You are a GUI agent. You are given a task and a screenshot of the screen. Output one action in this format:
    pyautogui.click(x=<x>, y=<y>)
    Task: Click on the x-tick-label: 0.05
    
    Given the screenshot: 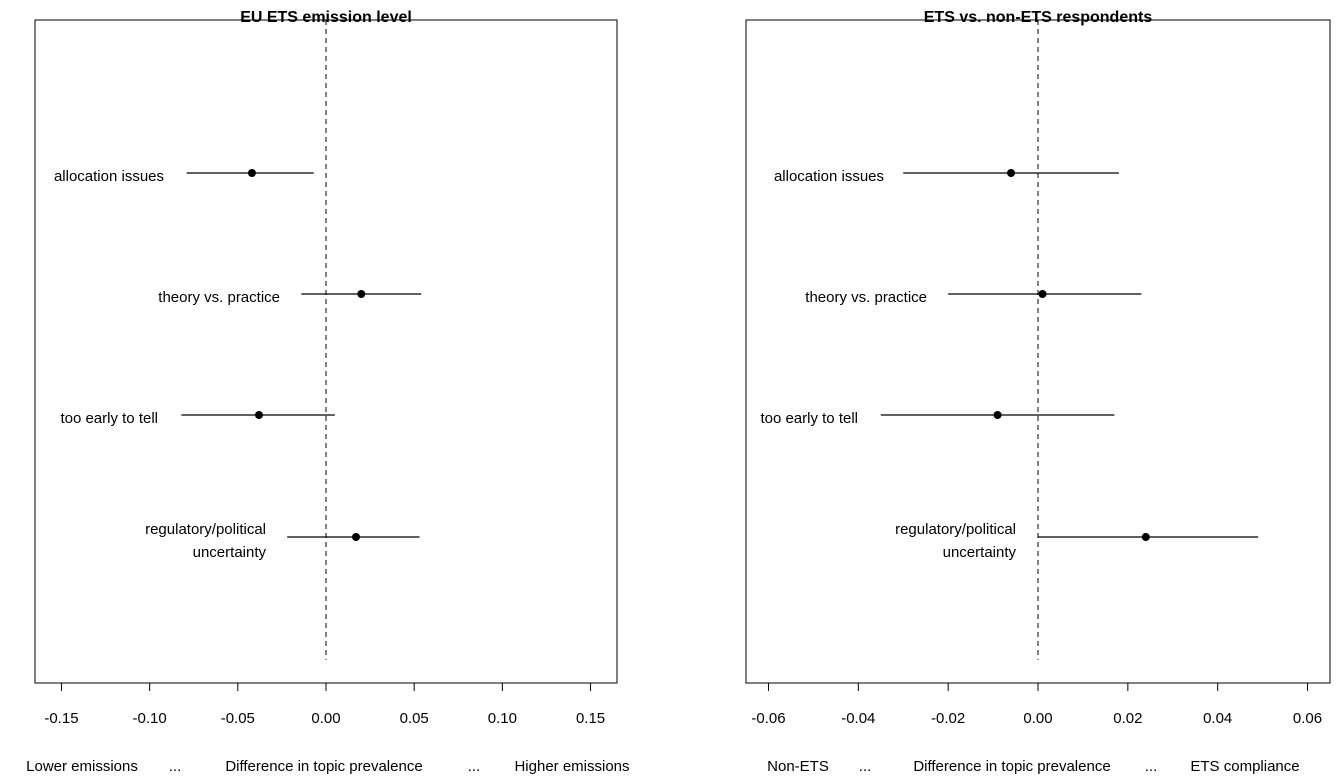 What is the action you would take?
    pyautogui.click(x=414, y=718)
    